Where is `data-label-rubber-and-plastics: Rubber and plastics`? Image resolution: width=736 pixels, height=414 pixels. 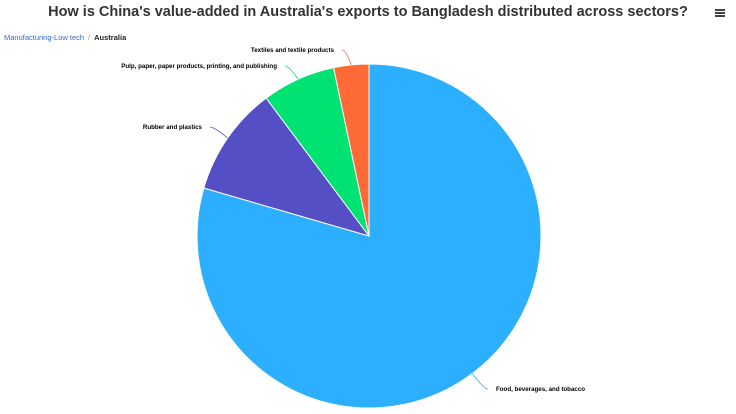
data-label-rubber-and-plastics: Rubber and plastics is located at coordinates (173, 127).